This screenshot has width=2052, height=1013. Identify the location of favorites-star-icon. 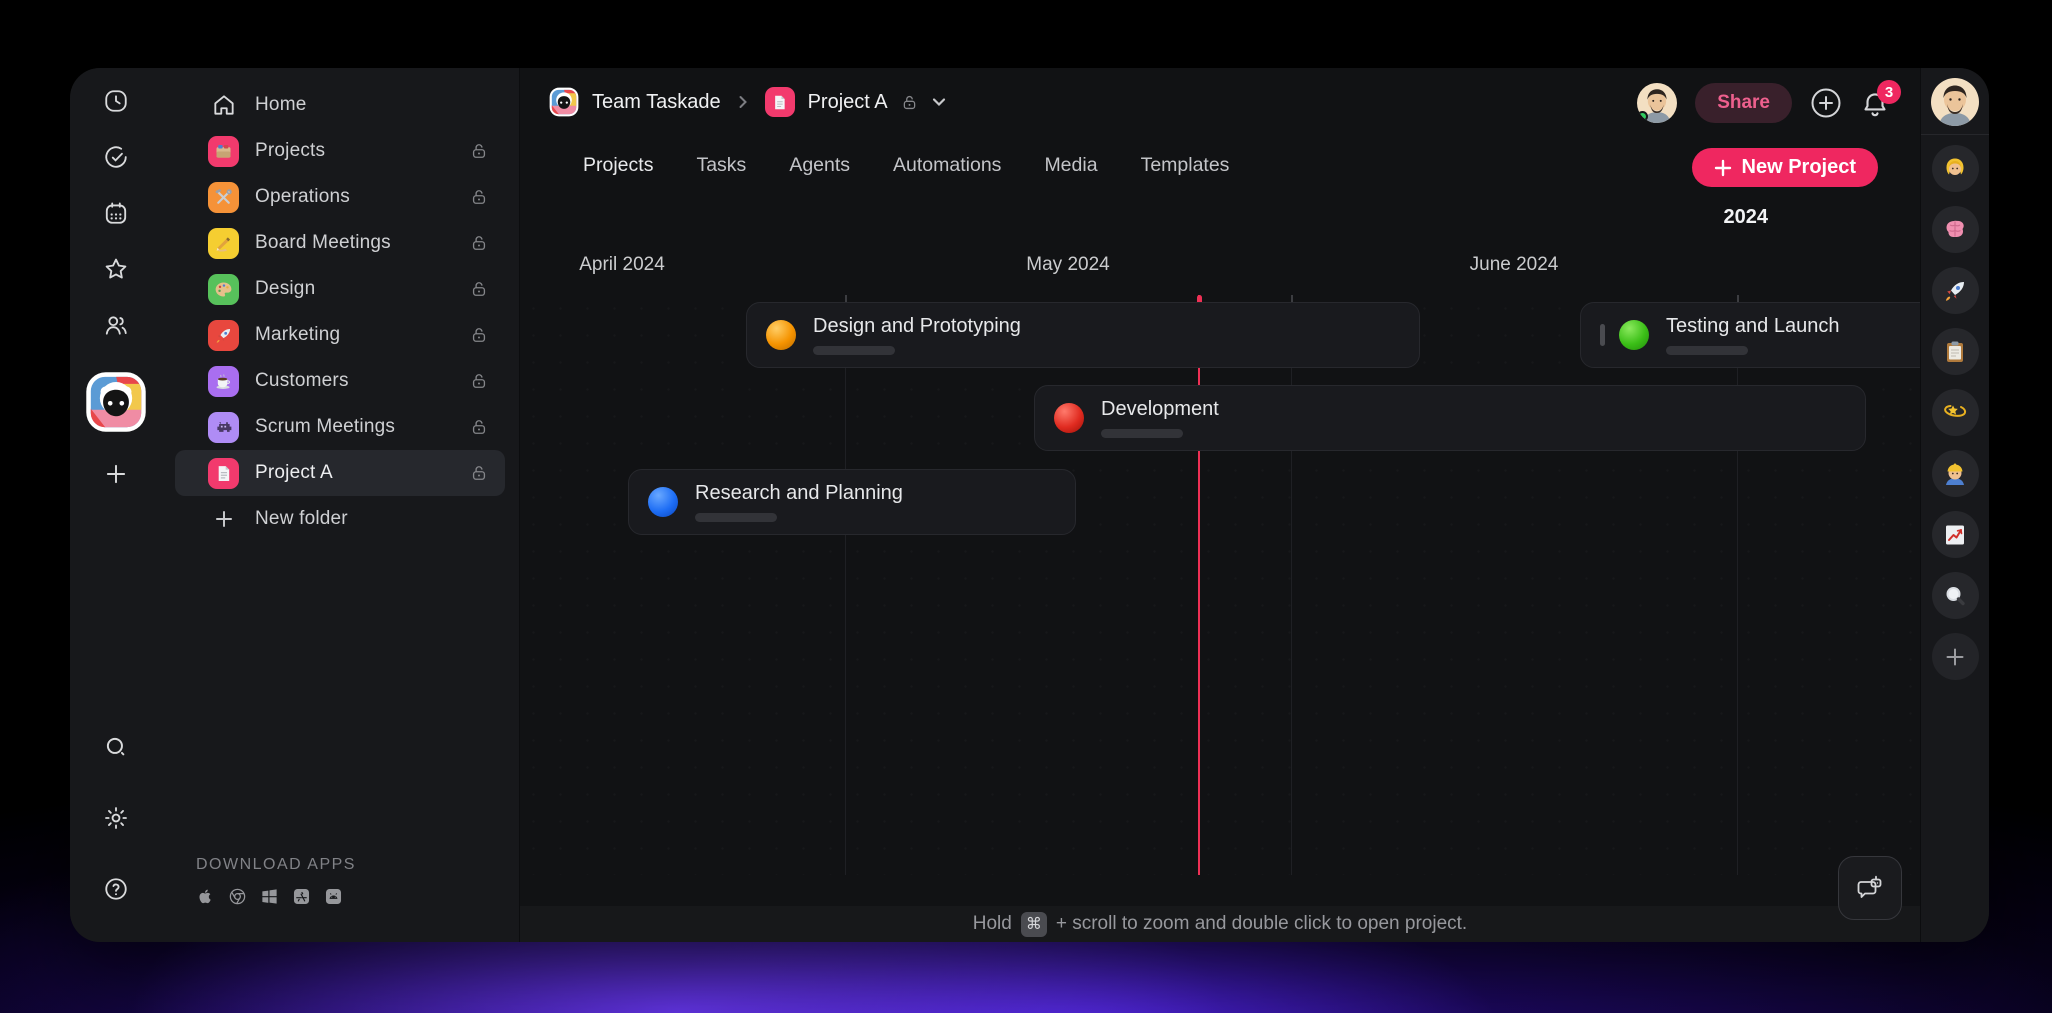
(116, 269).